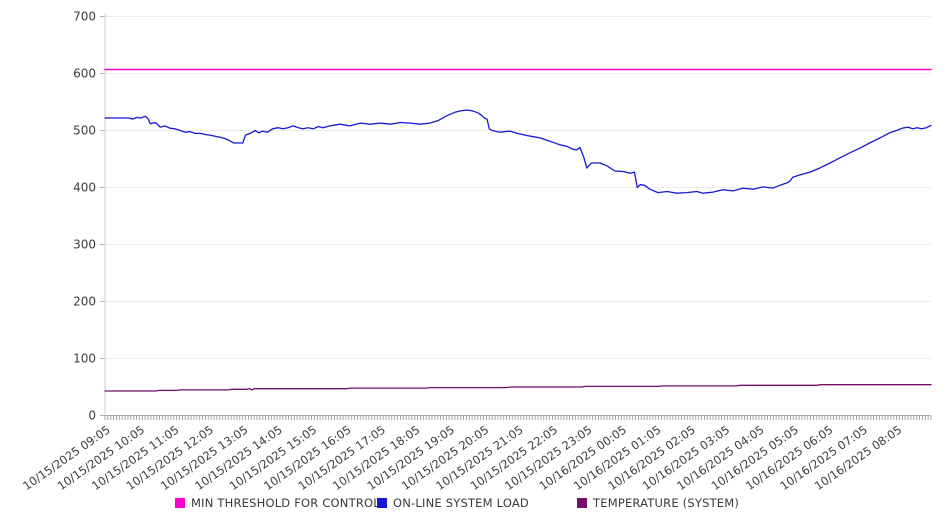 This screenshot has height=526, width=946. I want to click on legend-item-min-threshold: MIN THRESHOLD FOR CONTROL, so click(277, 503).